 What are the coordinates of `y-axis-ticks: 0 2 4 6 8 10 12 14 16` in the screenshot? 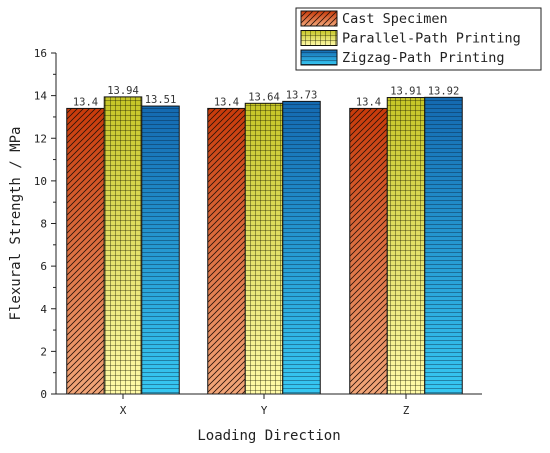 It's located at (45, 224).